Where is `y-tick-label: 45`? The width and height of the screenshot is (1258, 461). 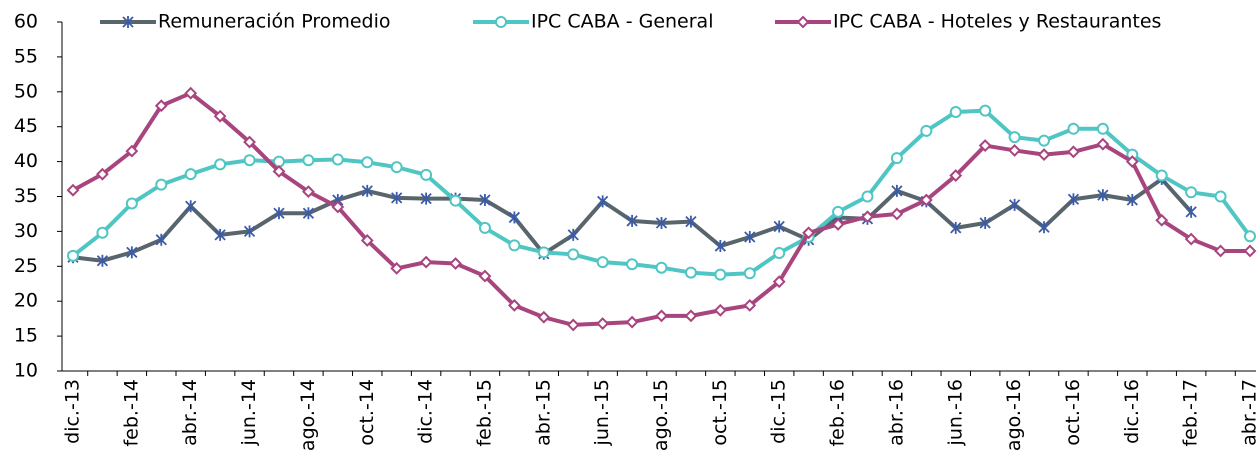
y-tick-label: 45 is located at coordinates (26, 126).